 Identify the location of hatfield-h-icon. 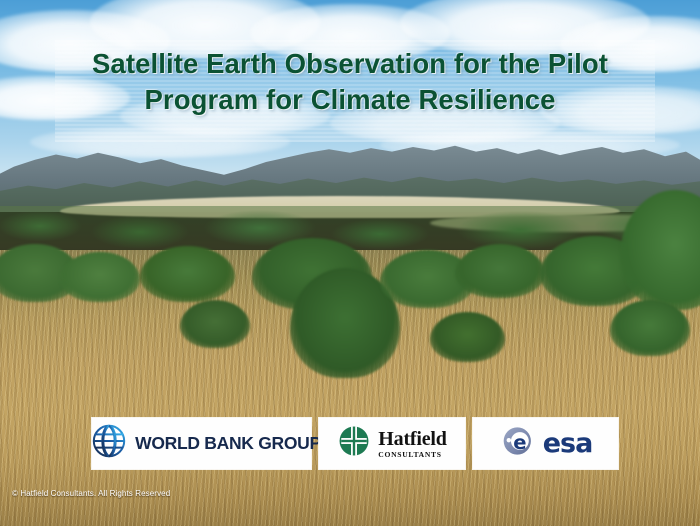
(354, 443).